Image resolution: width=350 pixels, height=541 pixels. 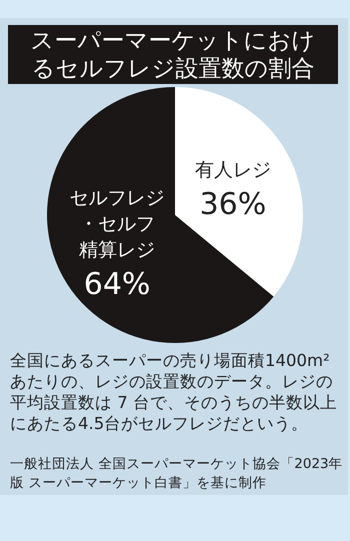 I want to click on text: 一般社団法人 全国スーパーマーケット協会「2023年版 スーパーマーケット白書」を基に制作, so click(x=177, y=474).